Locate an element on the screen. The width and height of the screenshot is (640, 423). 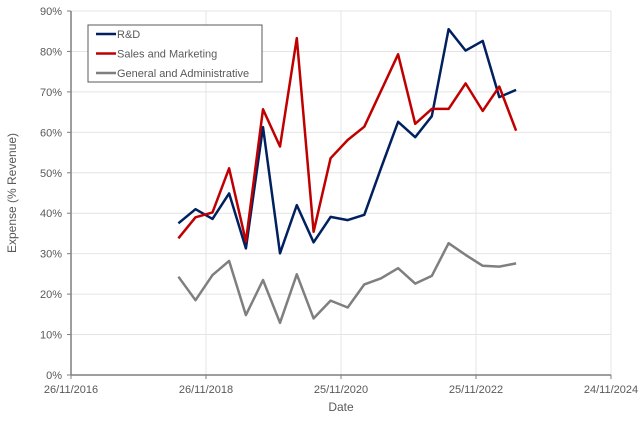
y-tick-label: 20% is located at coordinates (51, 295).